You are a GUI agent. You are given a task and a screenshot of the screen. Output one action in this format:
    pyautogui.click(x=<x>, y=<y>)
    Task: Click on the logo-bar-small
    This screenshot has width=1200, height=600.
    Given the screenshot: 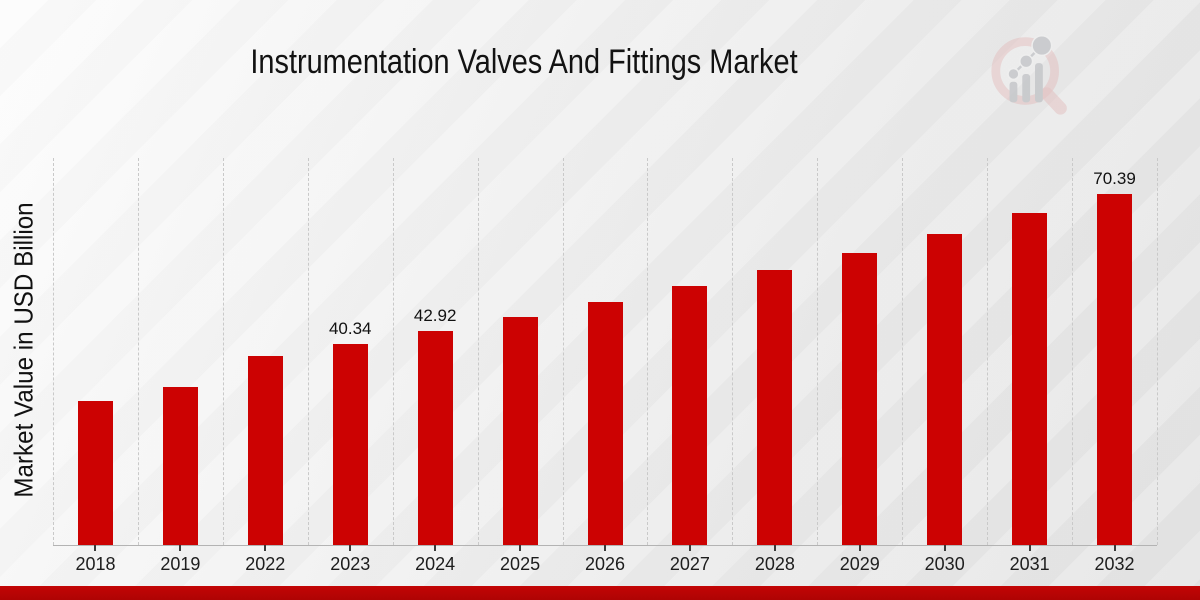 What is the action you would take?
    pyautogui.click(x=1013, y=92)
    